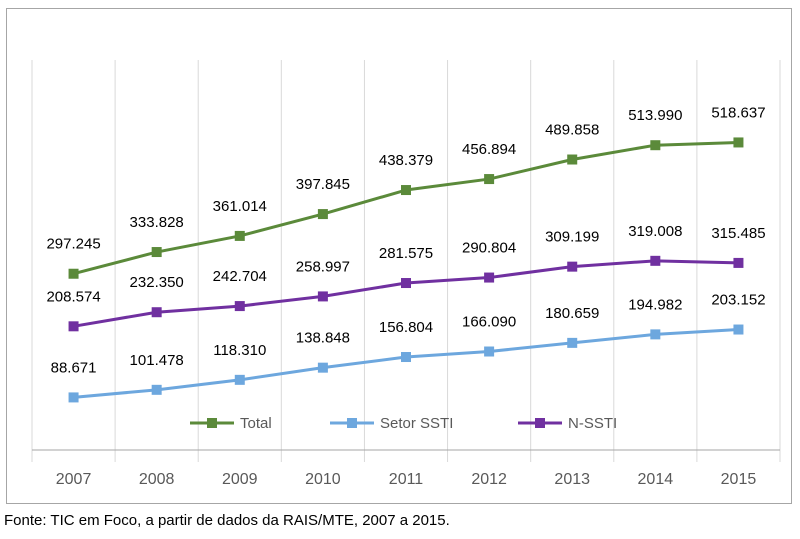 The height and width of the screenshot is (539, 800). What do you see at coordinates (323, 479) in the screenshot?
I see `x-tick-label: 2010` at bounding box center [323, 479].